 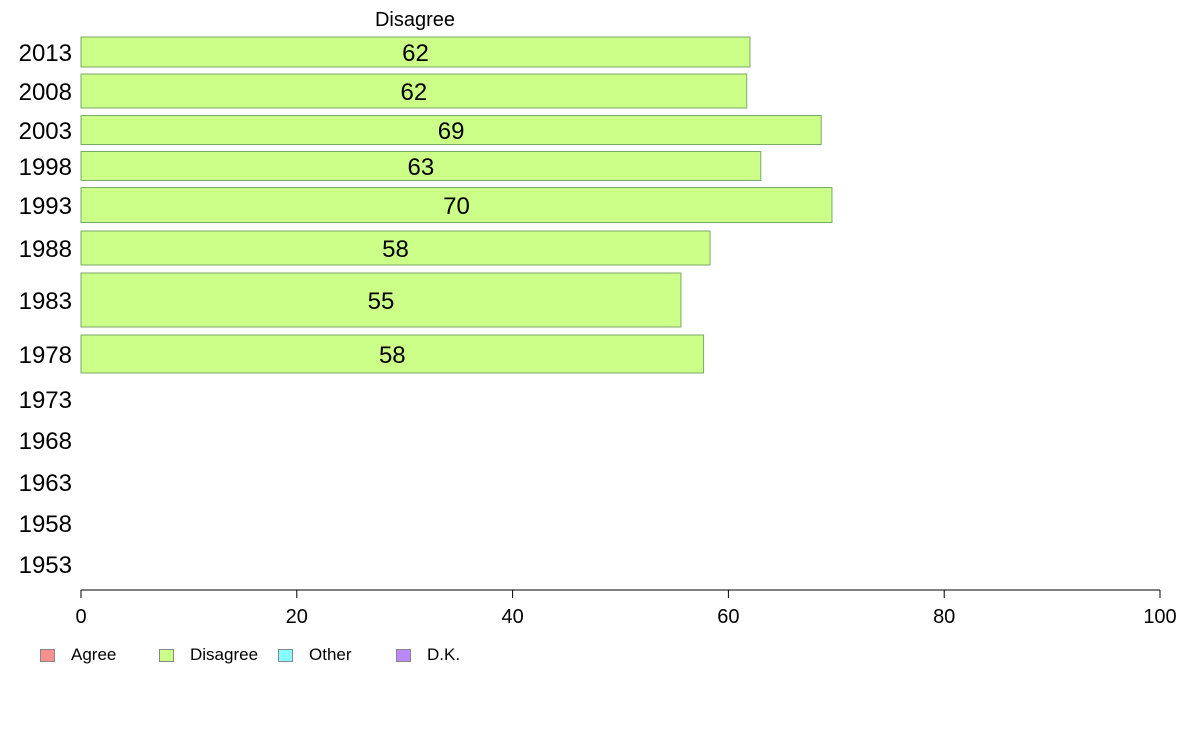 I want to click on legend-item-agree: Agree, so click(x=99, y=655).